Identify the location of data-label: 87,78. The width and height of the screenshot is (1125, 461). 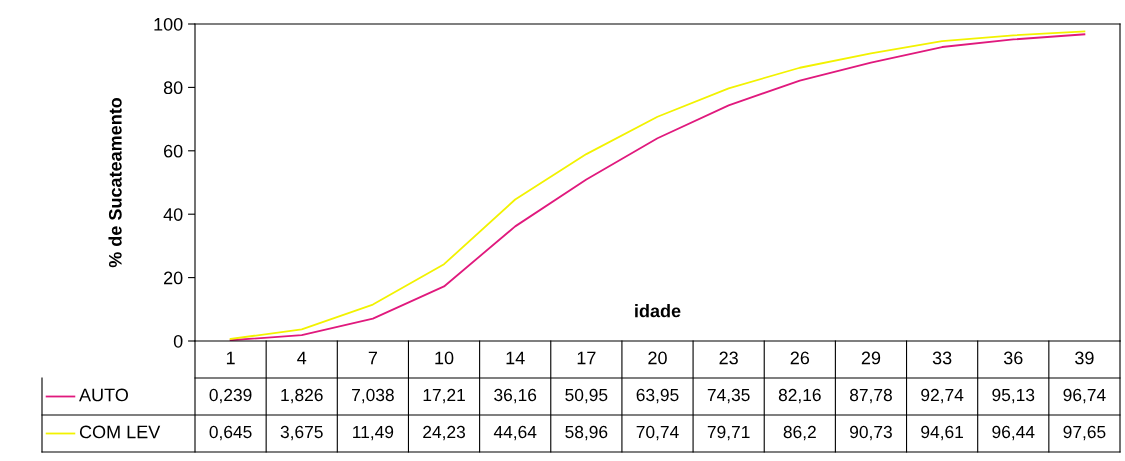
(871, 396).